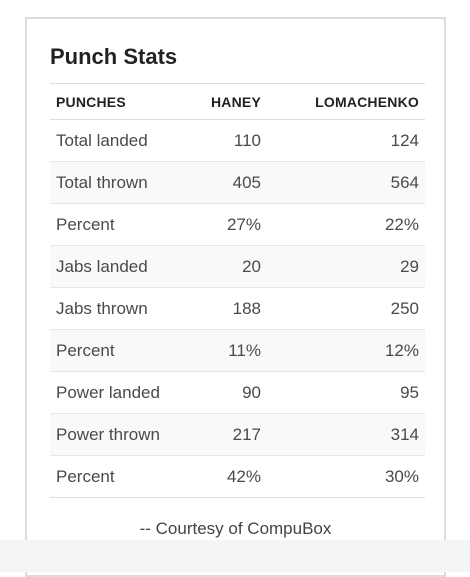  I want to click on table-row: Percent 11% 12%, so click(237, 350).